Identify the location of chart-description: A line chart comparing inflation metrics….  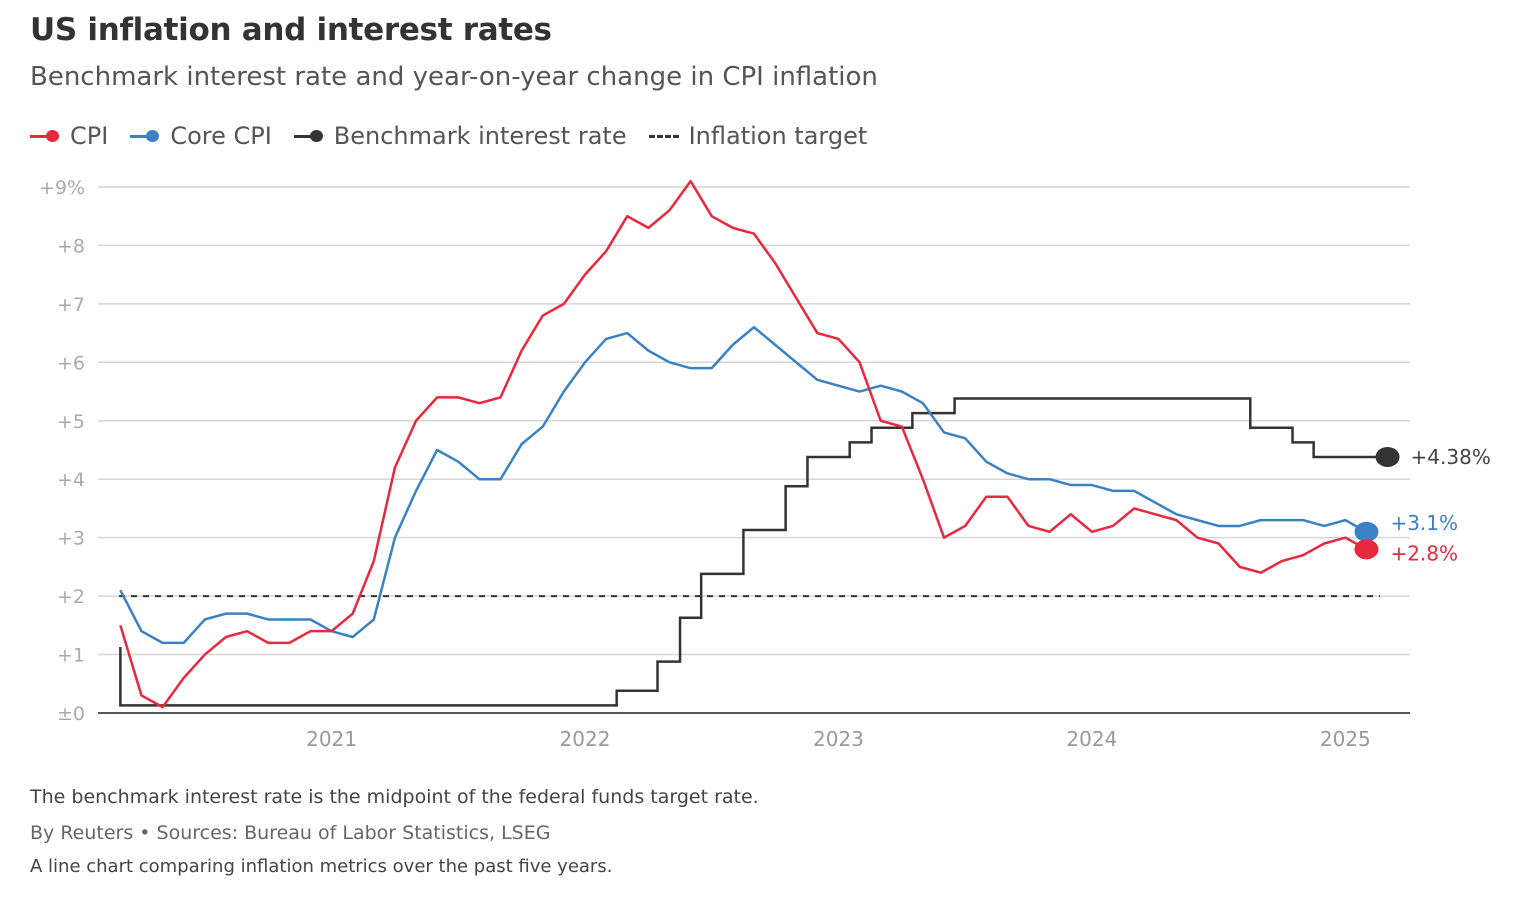
(321, 866).